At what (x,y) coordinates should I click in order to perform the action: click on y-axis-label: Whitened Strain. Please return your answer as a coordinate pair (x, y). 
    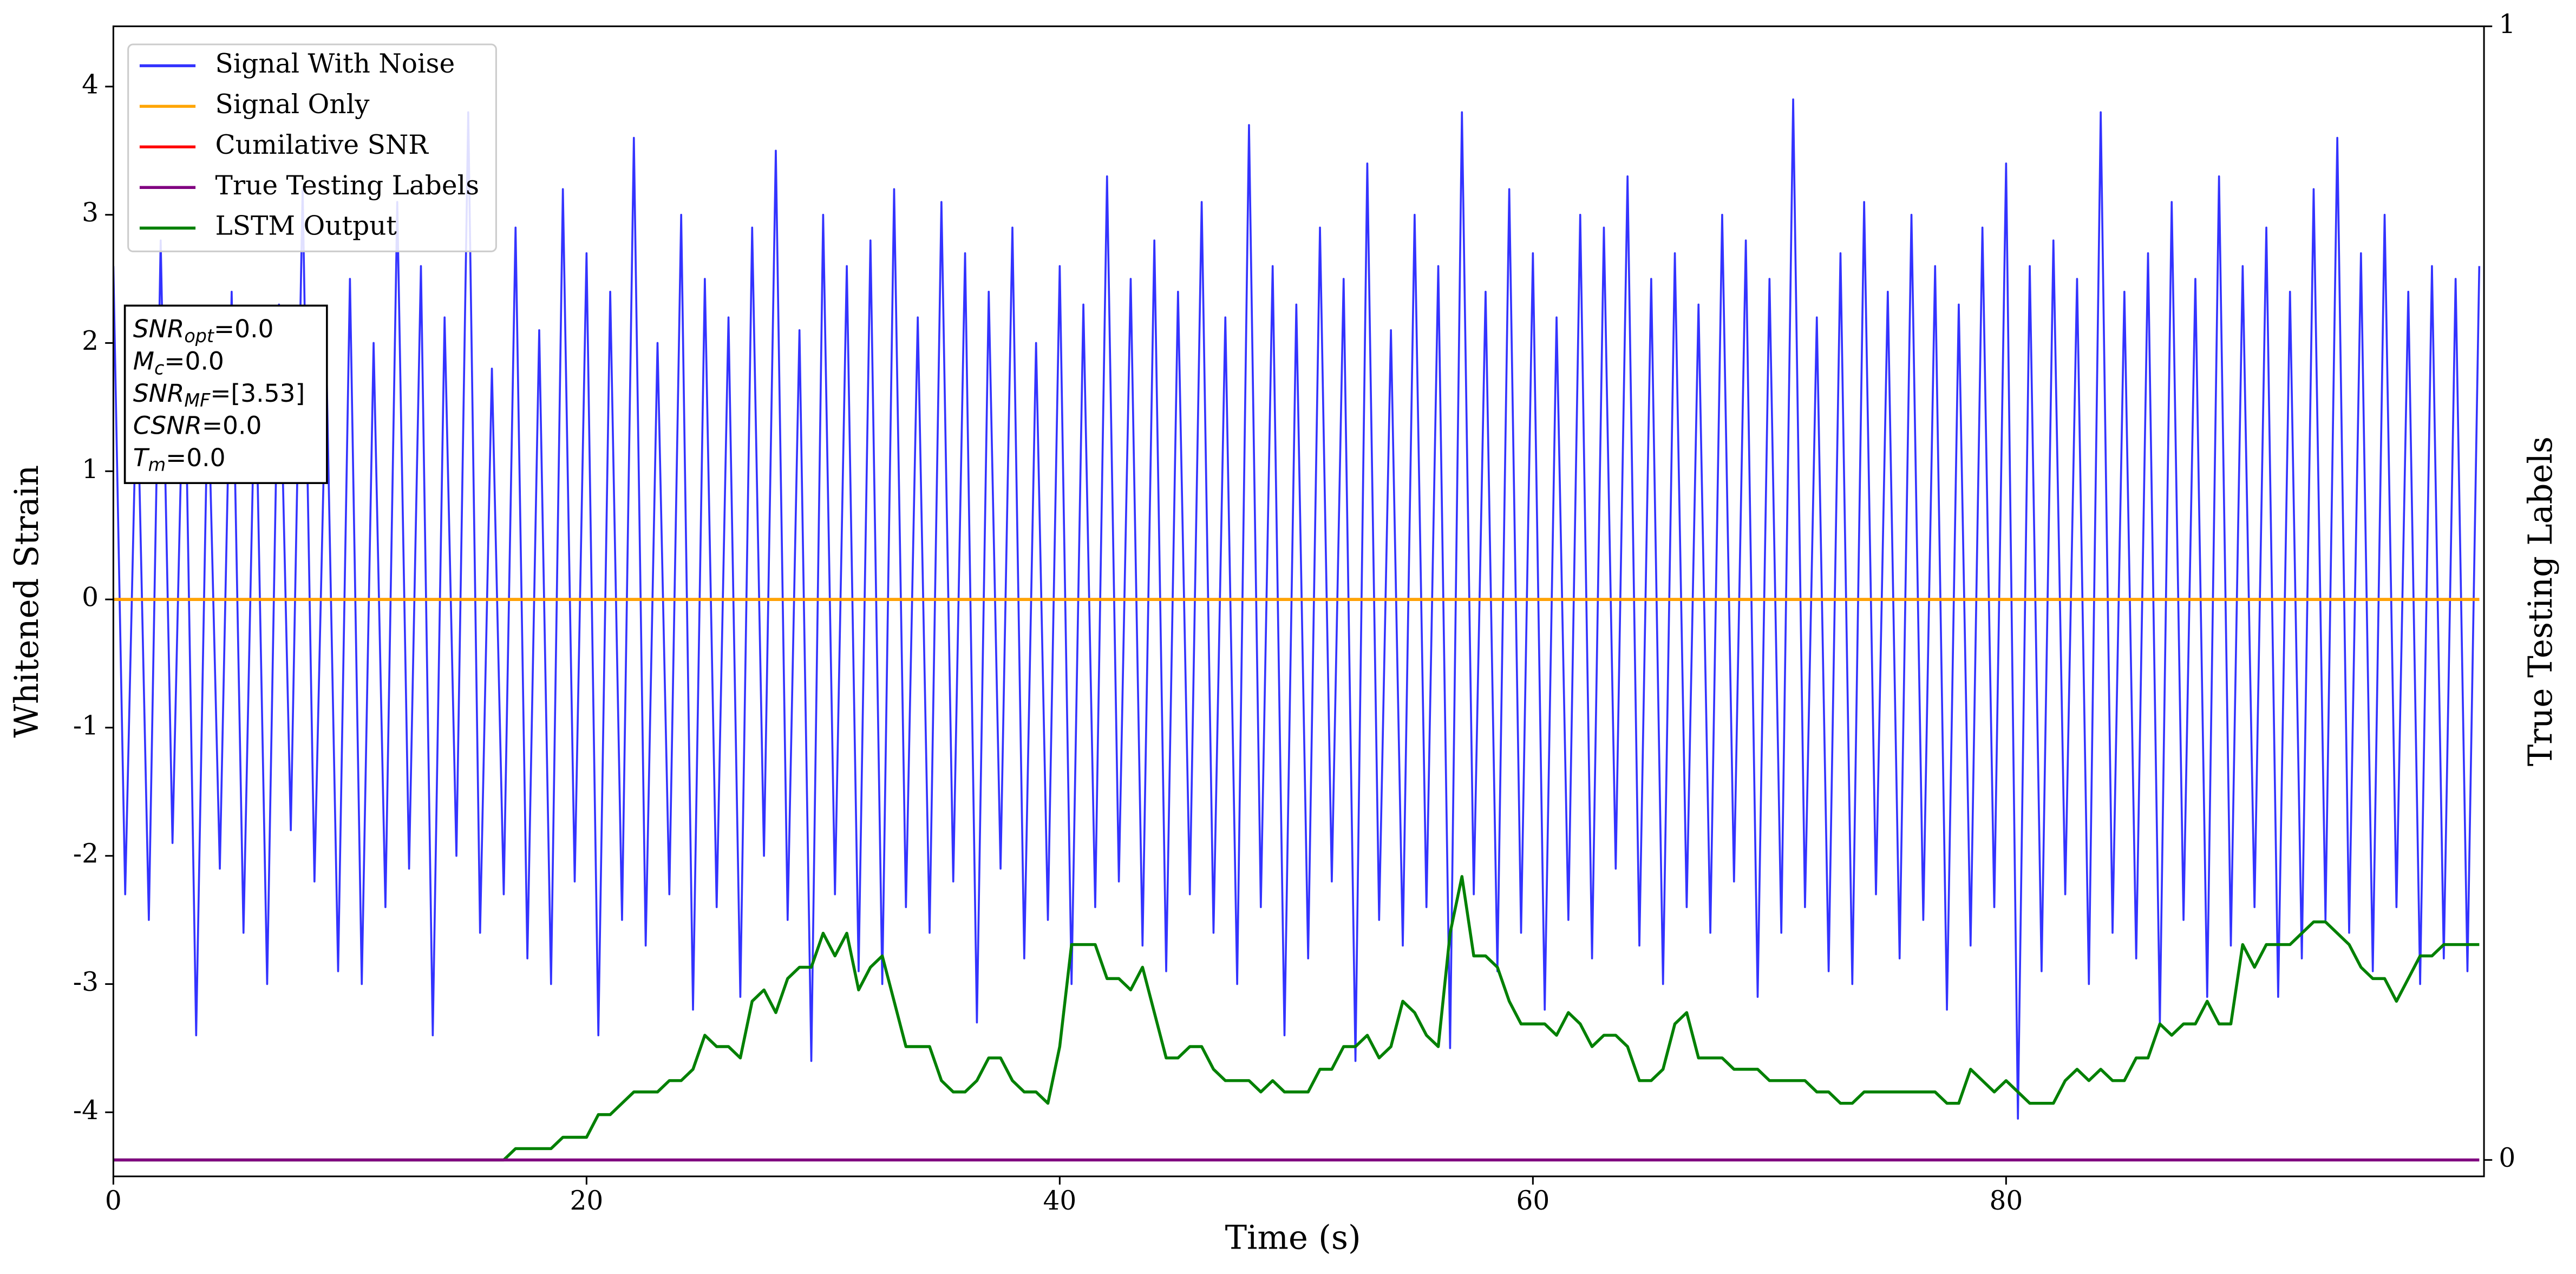
    Looking at the image, I should click on (27, 601).